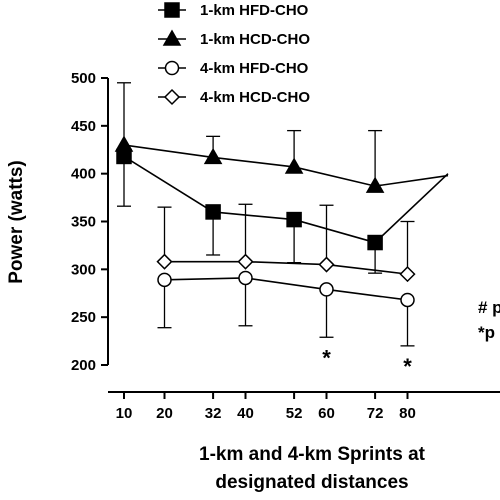  What do you see at coordinates (164, 413) in the screenshot?
I see `x-tick-label: 20` at bounding box center [164, 413].